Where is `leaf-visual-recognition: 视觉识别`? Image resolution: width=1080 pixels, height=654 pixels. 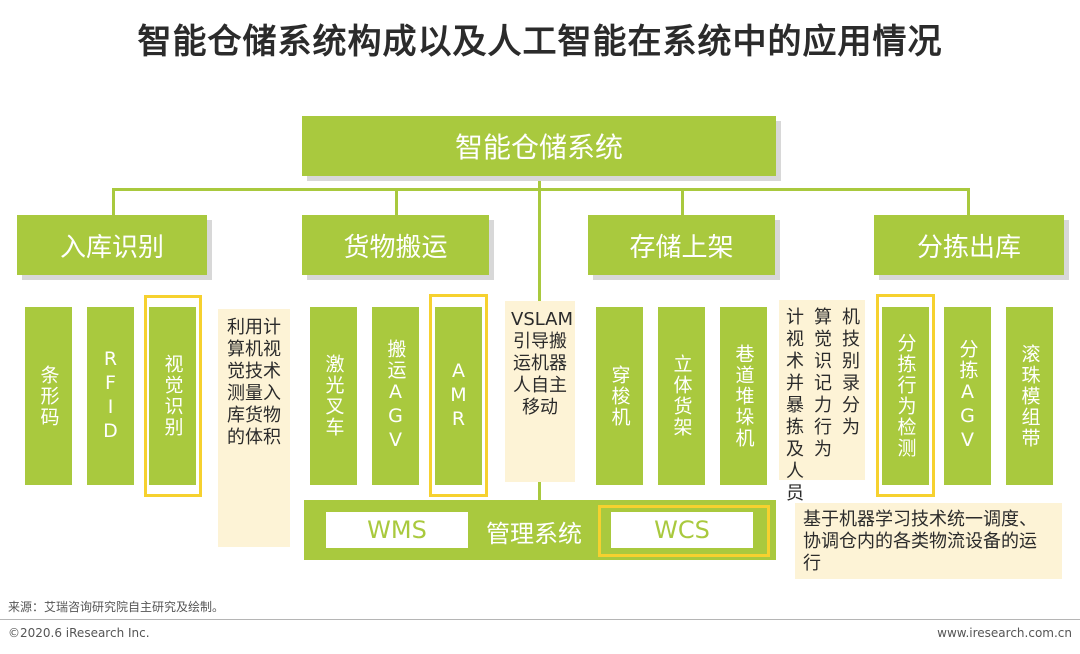
leaf-visual-recognition: 视觉识别 is located at coordinates (172, 396).